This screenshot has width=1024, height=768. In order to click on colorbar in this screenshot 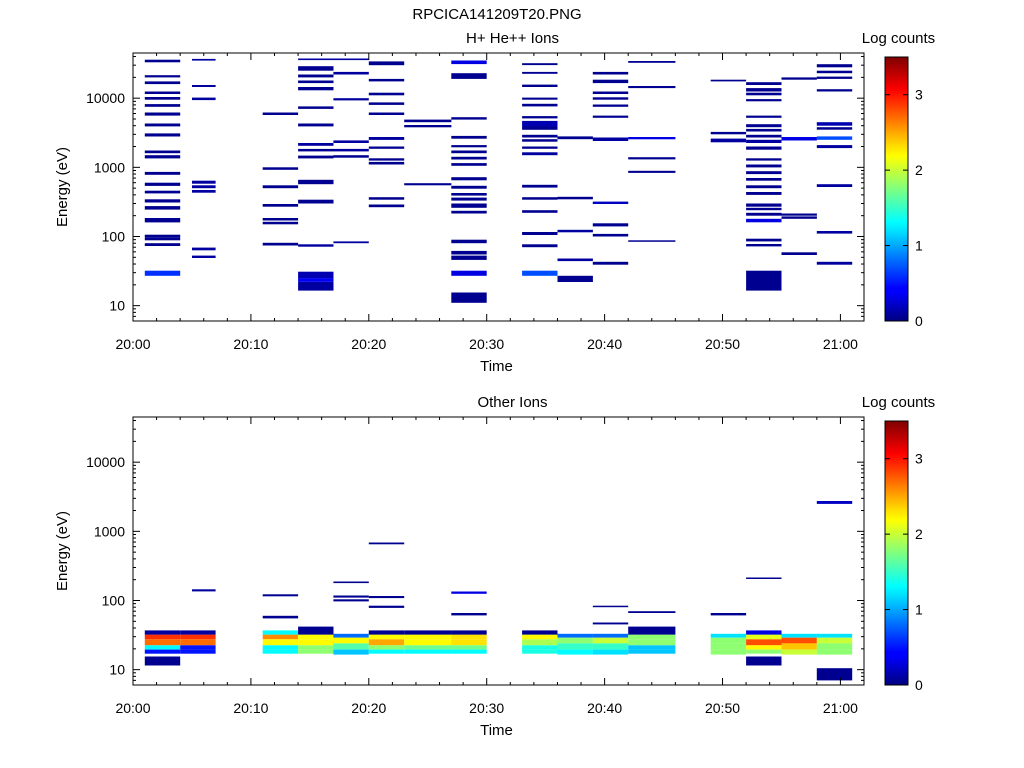, I will do `click(896, 189)`.